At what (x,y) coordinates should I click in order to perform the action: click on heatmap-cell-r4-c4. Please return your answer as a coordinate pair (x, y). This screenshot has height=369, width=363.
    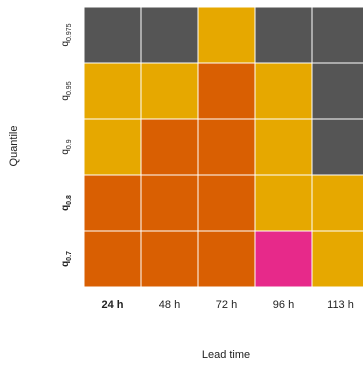
    Looking at the image, I should click on (337, 259).